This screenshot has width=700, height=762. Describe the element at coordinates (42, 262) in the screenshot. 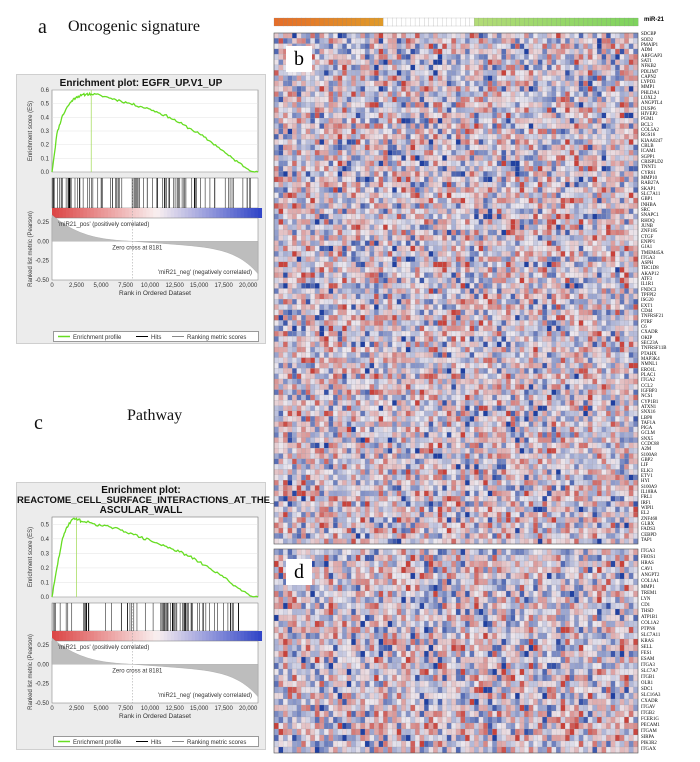

I see `metric-tick-label: -0.25` at that location.